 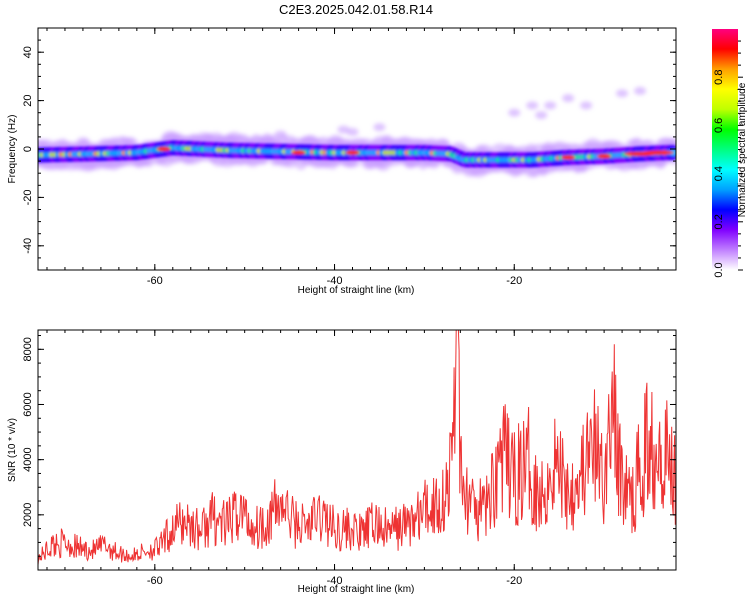 What do you see at coordinates (28, 100) in the screenshot?
I see `spectrogram-y-tick-label: 20` at bounding box center [28, 100].